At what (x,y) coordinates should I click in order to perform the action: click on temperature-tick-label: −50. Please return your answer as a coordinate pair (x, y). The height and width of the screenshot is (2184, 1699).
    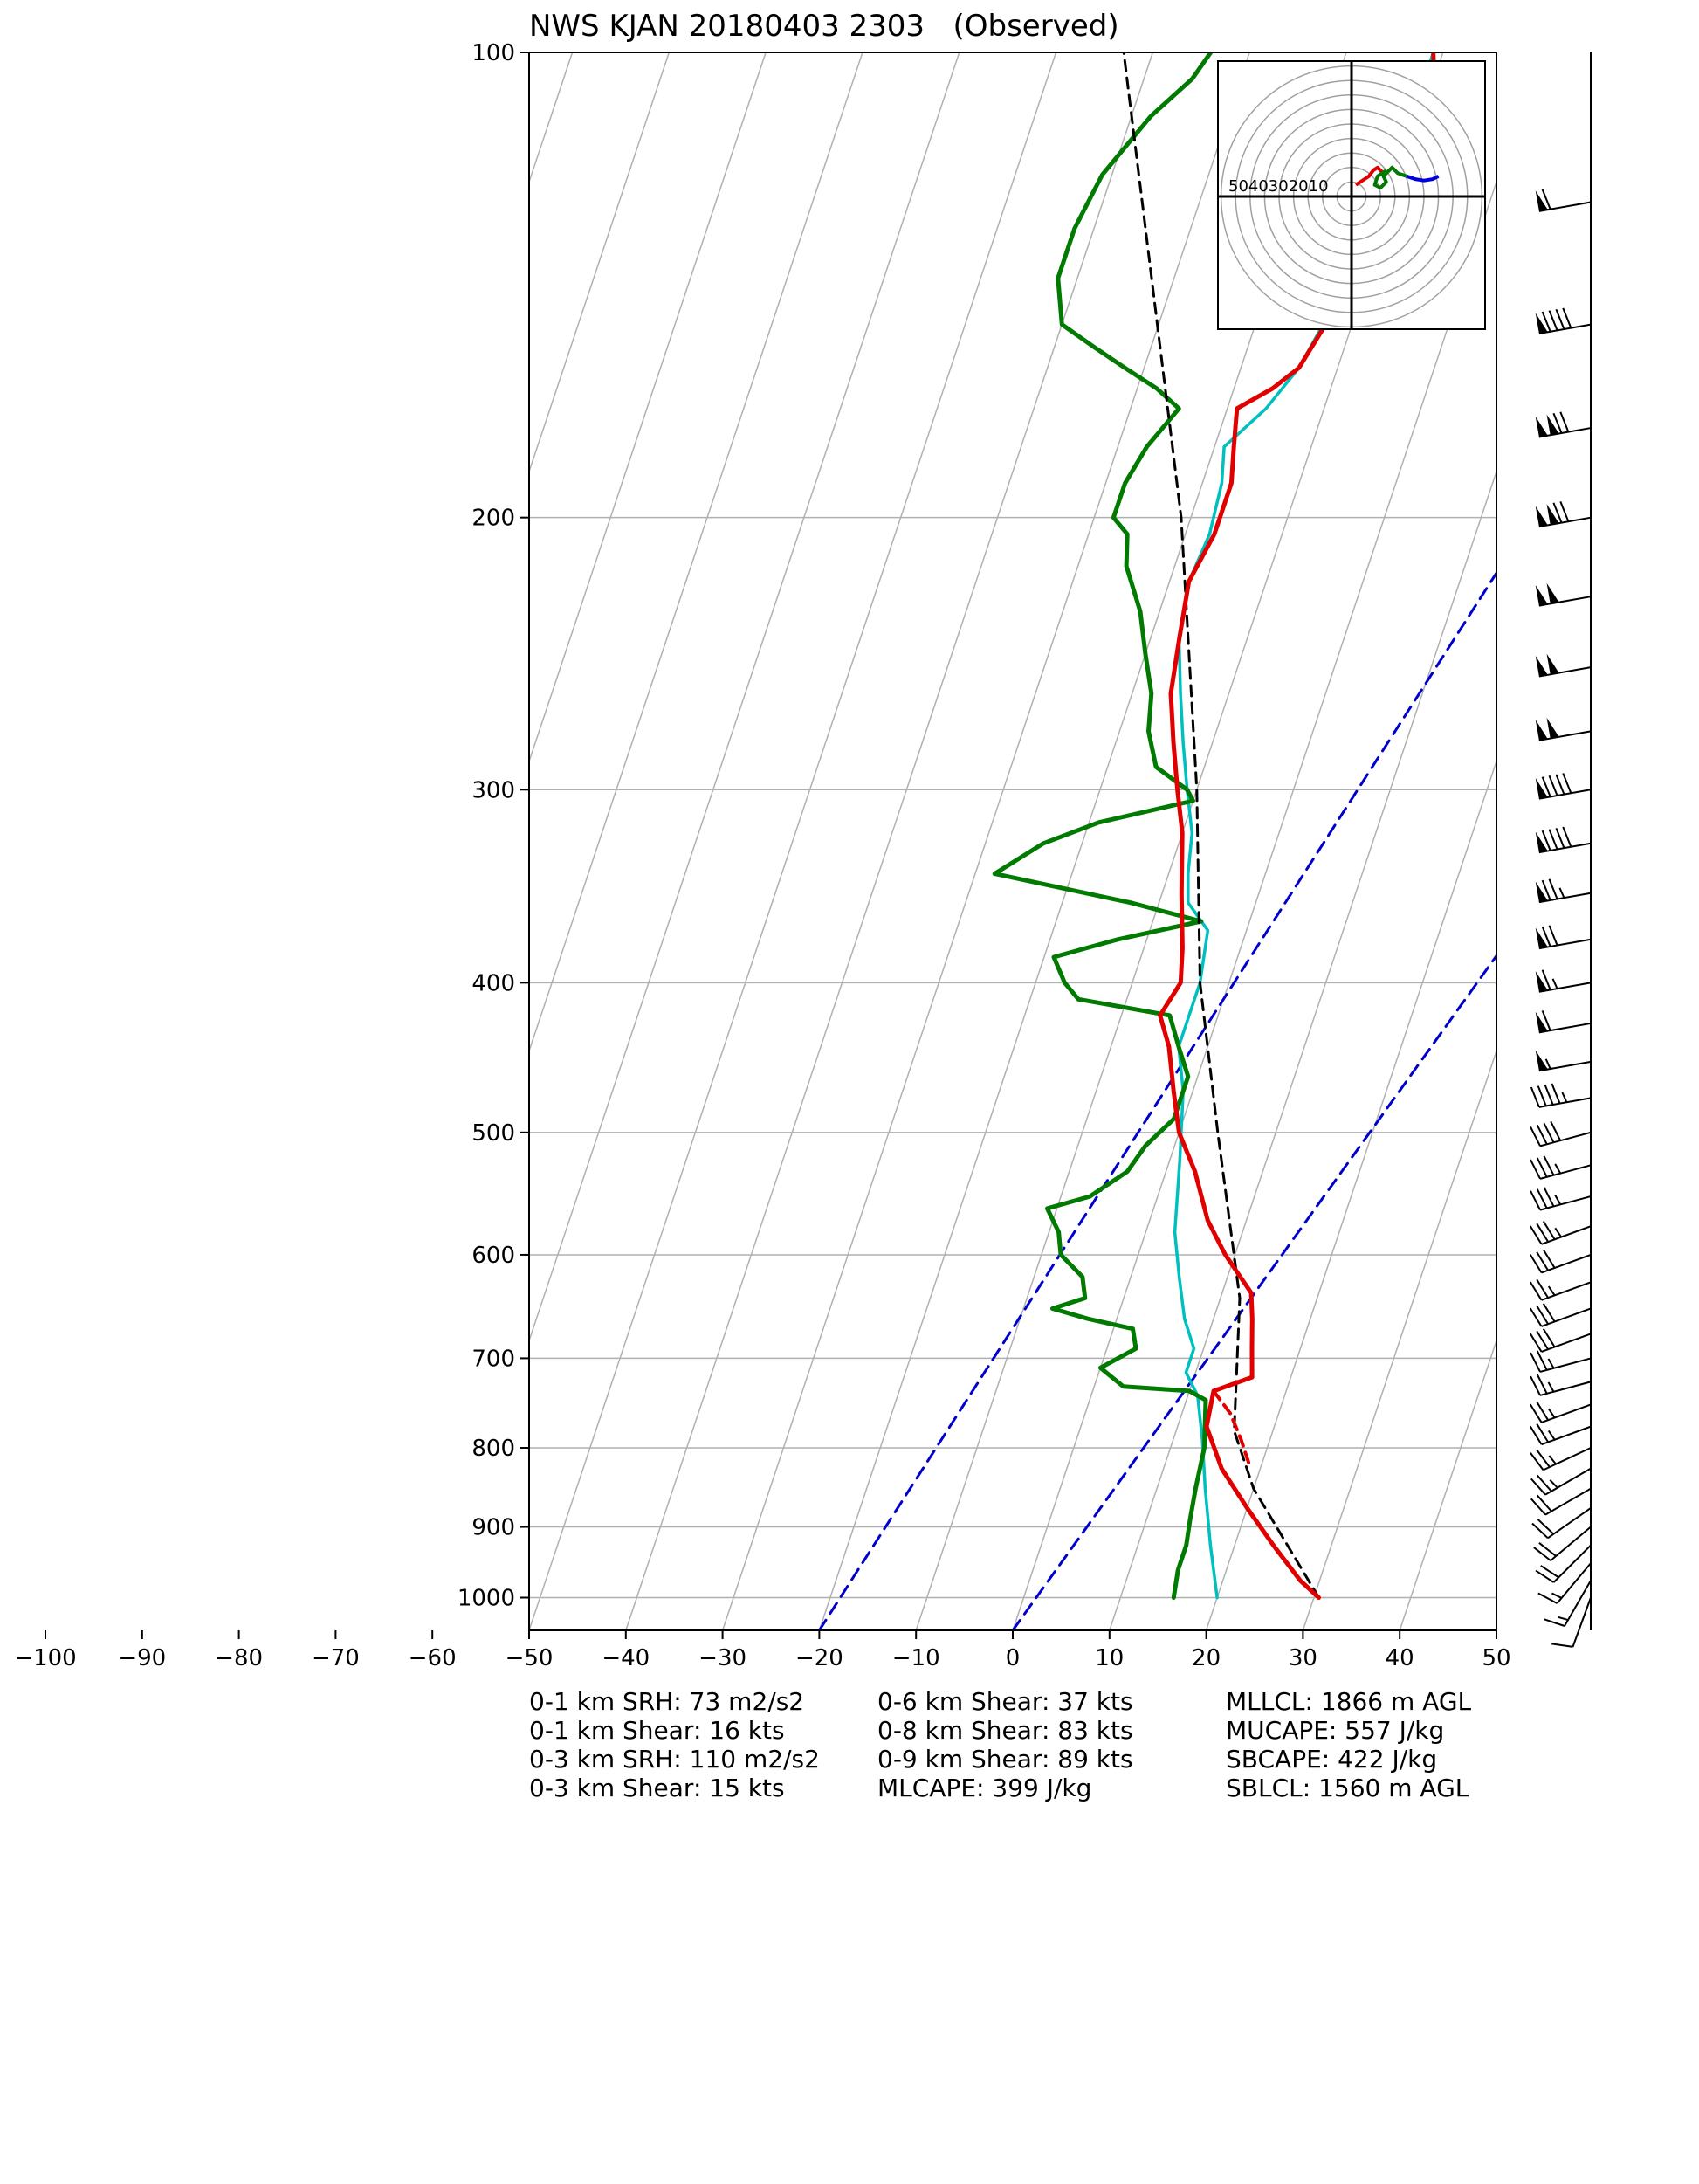
    Looking at the image, I should click on (530, 1658).